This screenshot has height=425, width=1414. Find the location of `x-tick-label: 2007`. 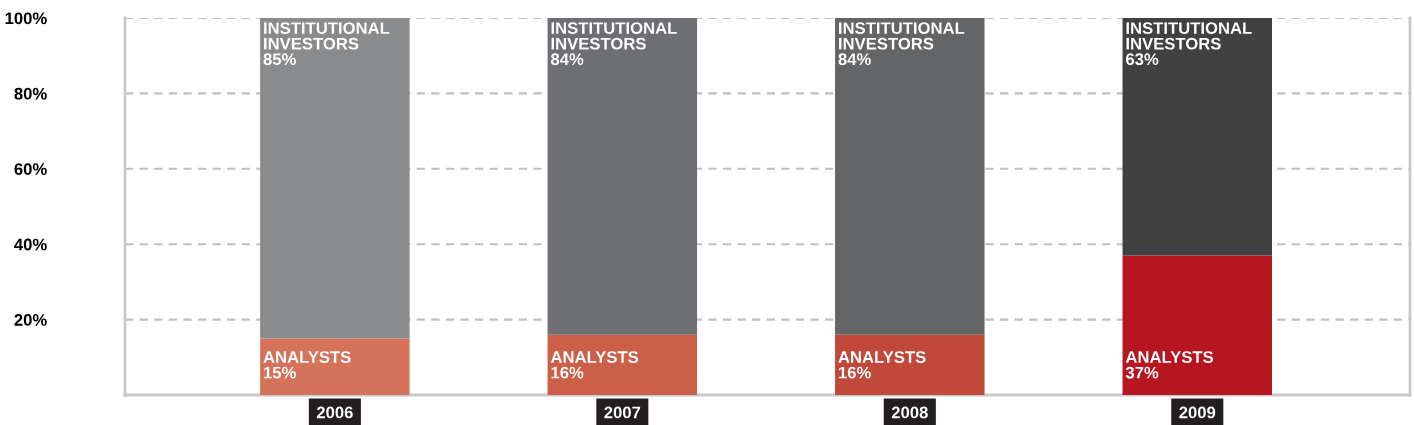

x-tick-label: 2007 is located at coordinates (622, 412).